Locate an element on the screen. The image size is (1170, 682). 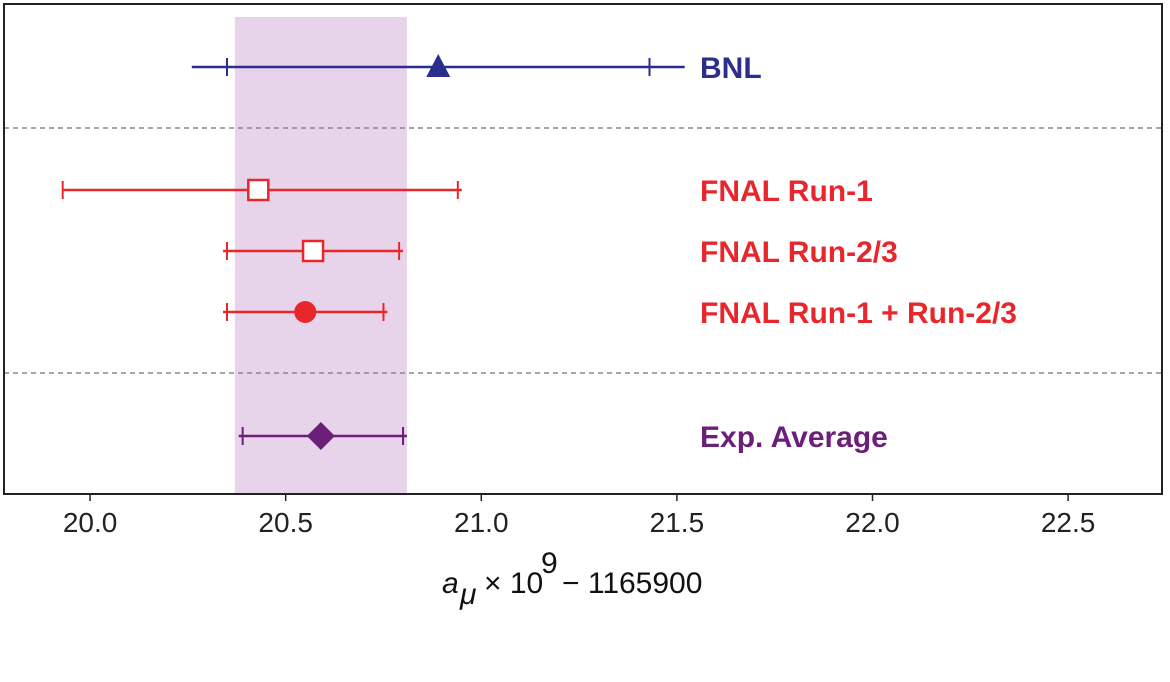
diamond-marker is located at coordinates (320, 436).